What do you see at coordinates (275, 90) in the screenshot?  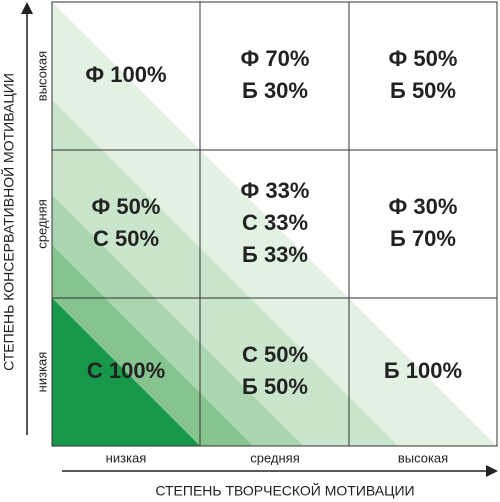 I see `cell-text: Б 30%` at bounding box center [275, 90].